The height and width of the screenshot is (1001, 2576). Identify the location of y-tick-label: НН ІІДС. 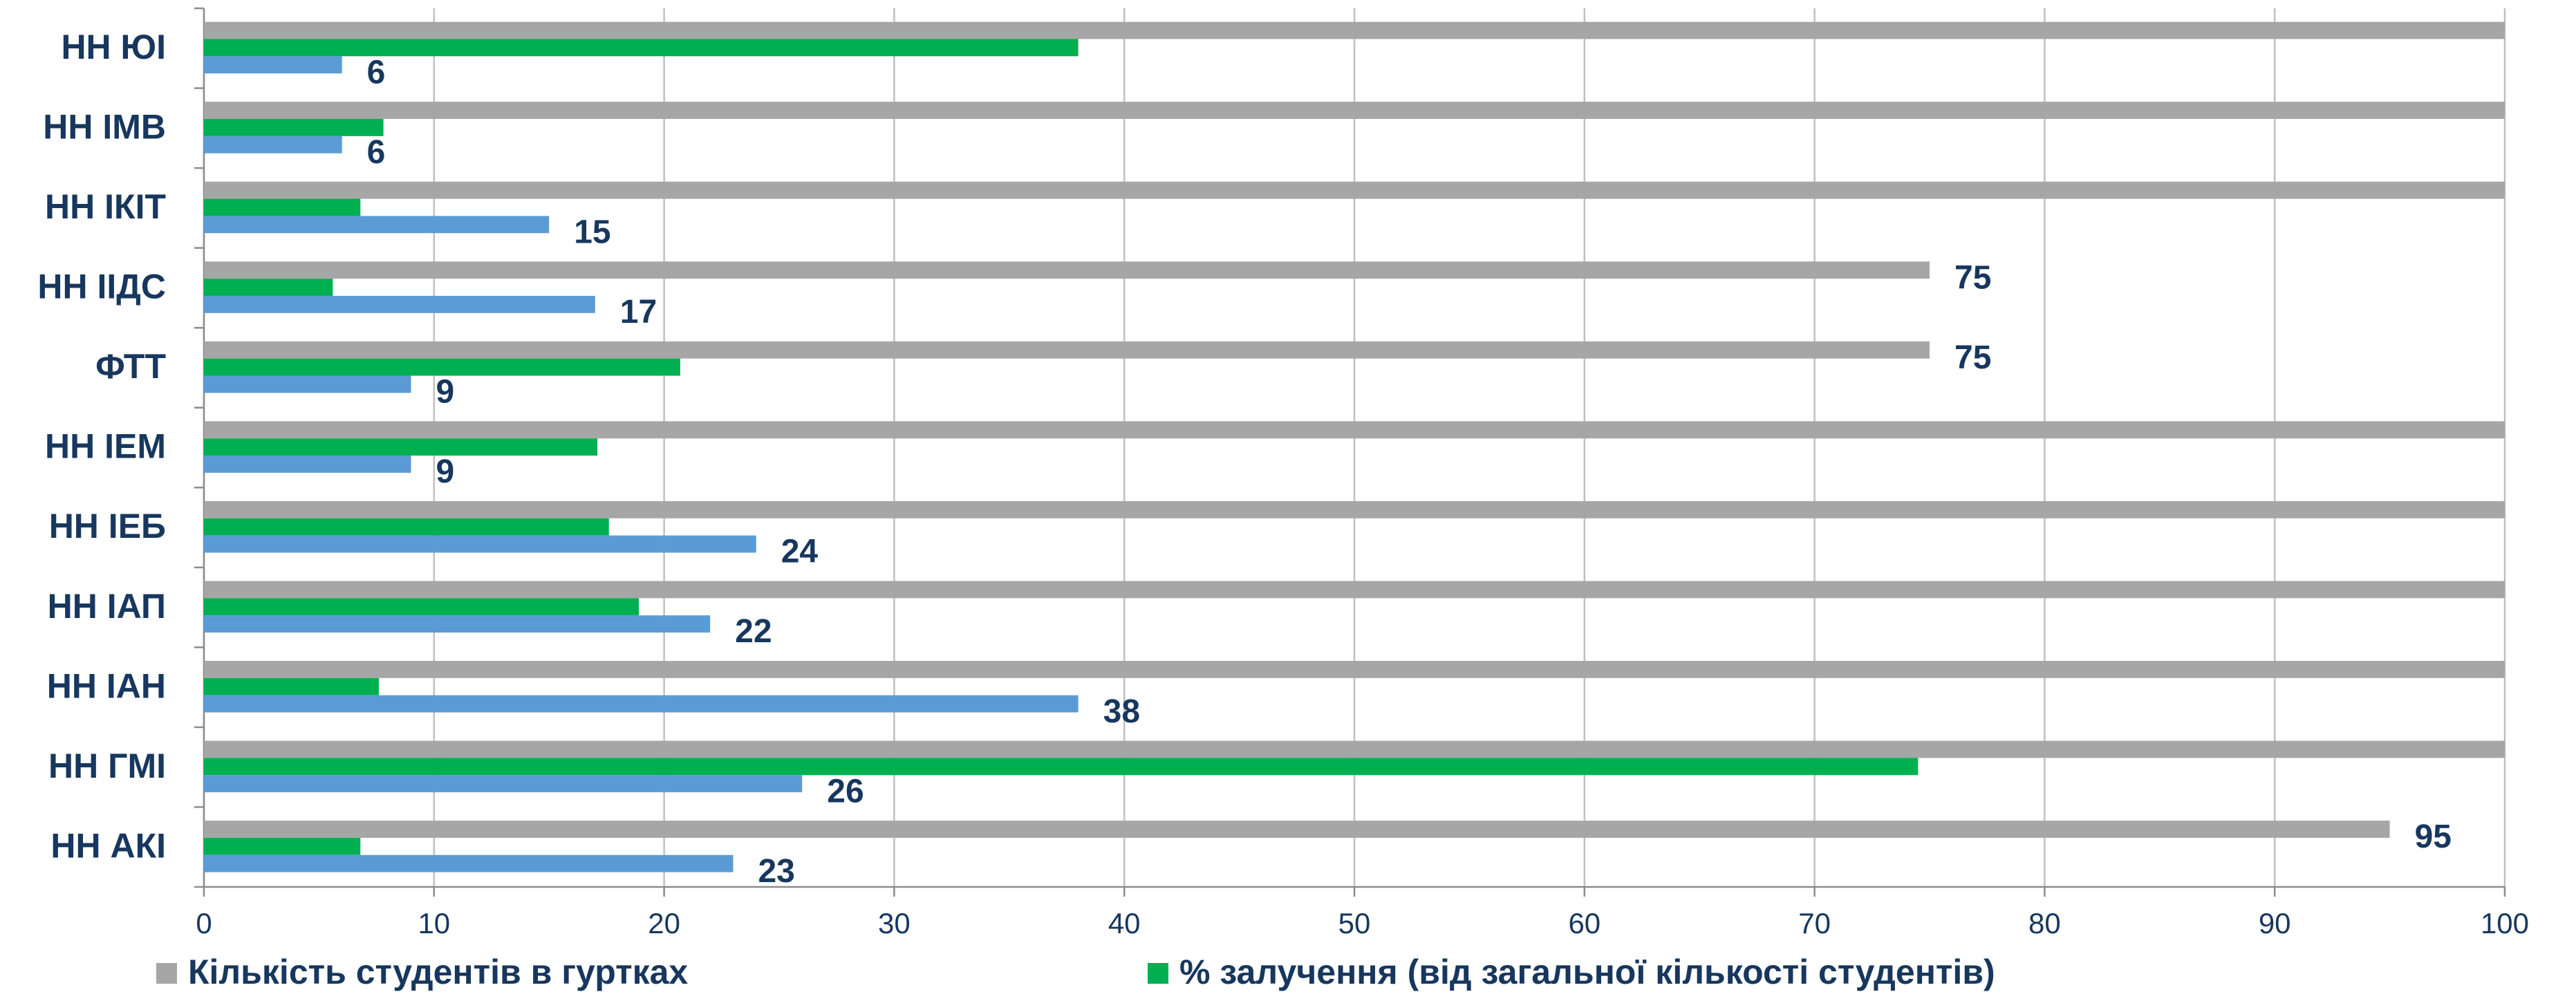
(101, 287).